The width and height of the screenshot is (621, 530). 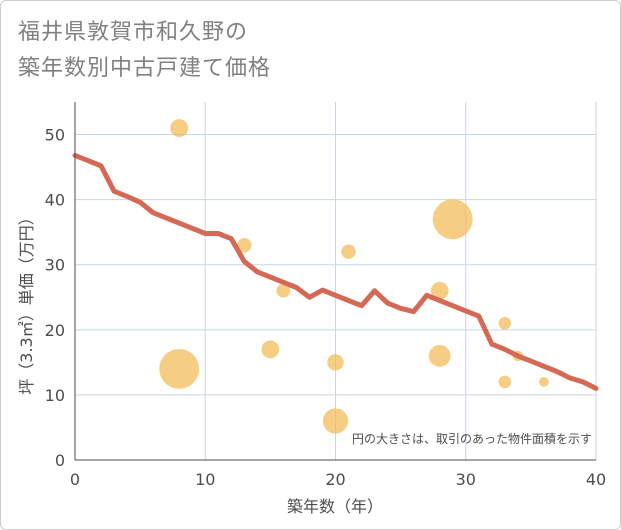 What do you see at coordinates (75, 479) in the screenshot?
I see `x-tick-label: 0` at bounding box center [75, 479].